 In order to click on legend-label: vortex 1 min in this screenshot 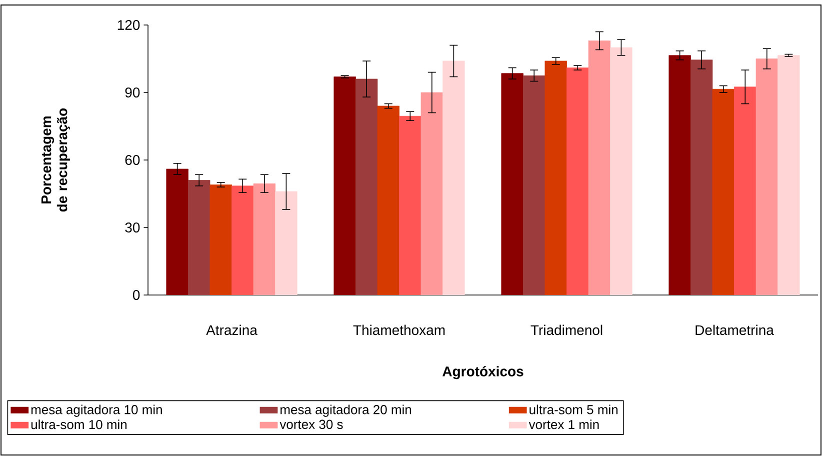, I will do `click(563, 425)`.